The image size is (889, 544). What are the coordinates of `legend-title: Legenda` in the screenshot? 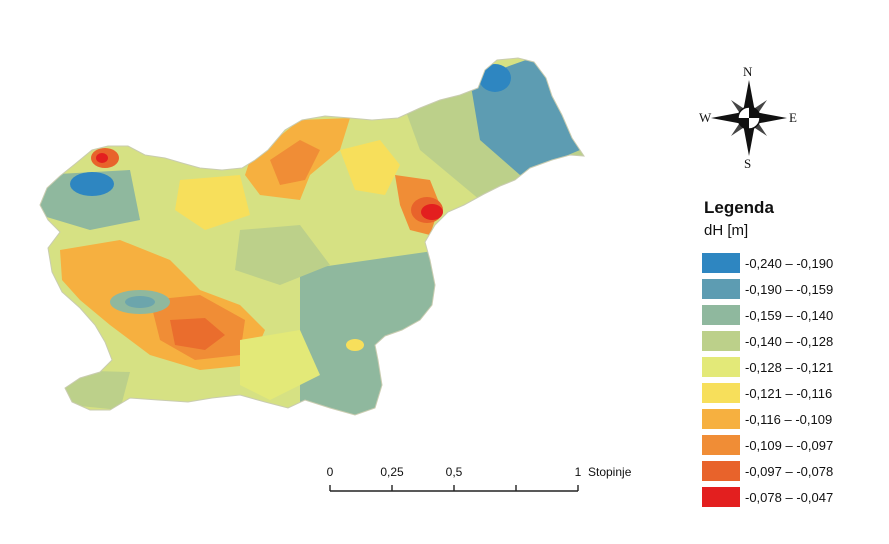 It's located at (739, 207).